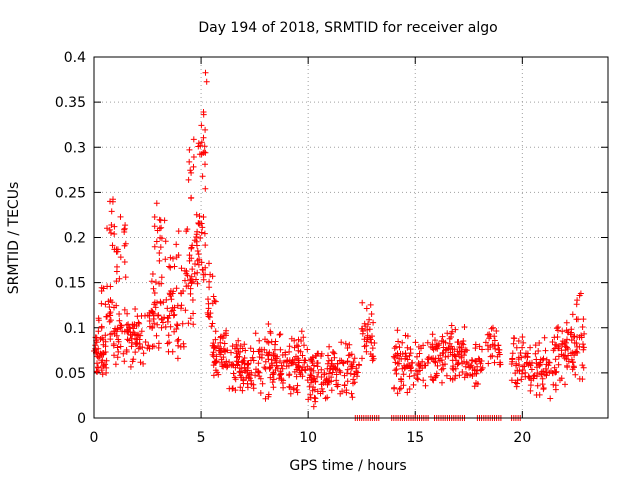 Image resolution: width=640 pixels, height=480 pixels. What do you see at coordinates (70, 103) in the screenshot?
I see `y-tick-label: 0.35` at bounding box center [70, 103].